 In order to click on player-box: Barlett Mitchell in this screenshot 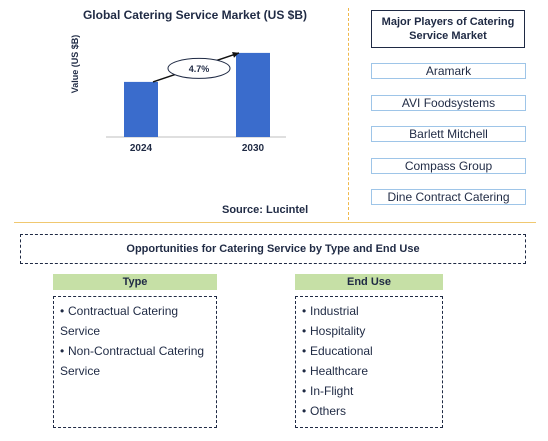, I will do `click(448, 134)`.